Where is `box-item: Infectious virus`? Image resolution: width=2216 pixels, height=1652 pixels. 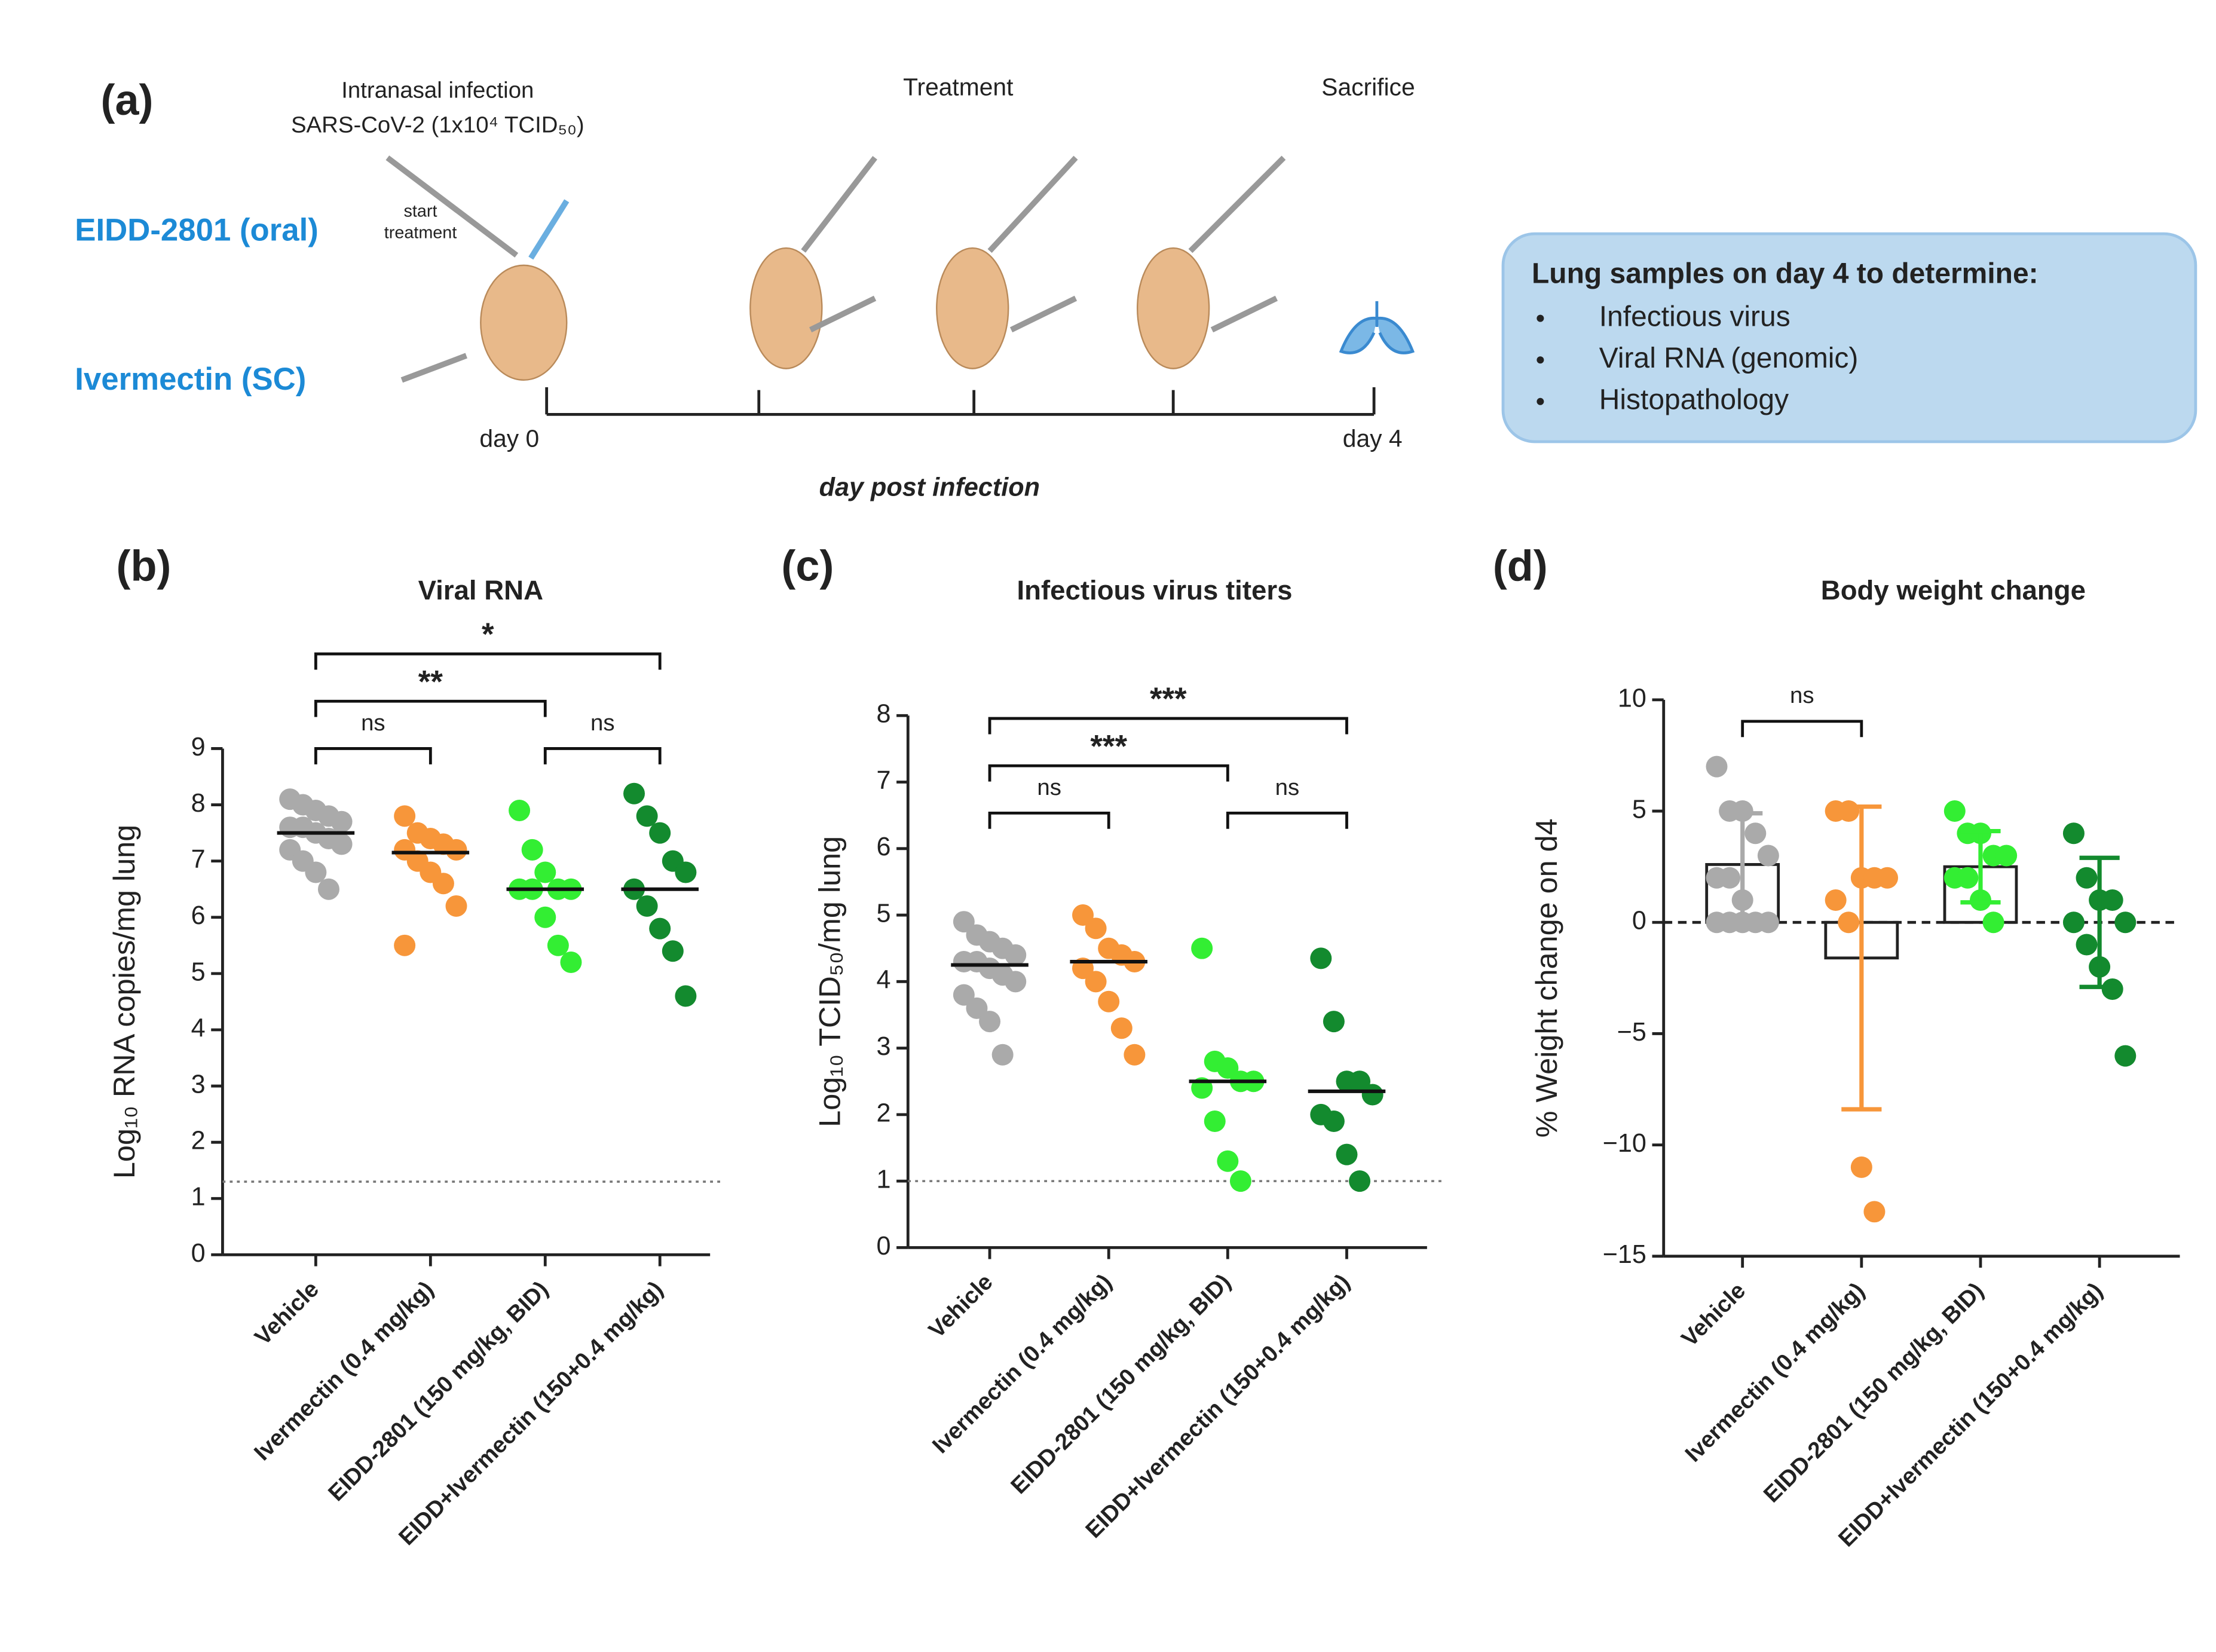
box-item: Infectious virus is located at coordinates (1694, 316).